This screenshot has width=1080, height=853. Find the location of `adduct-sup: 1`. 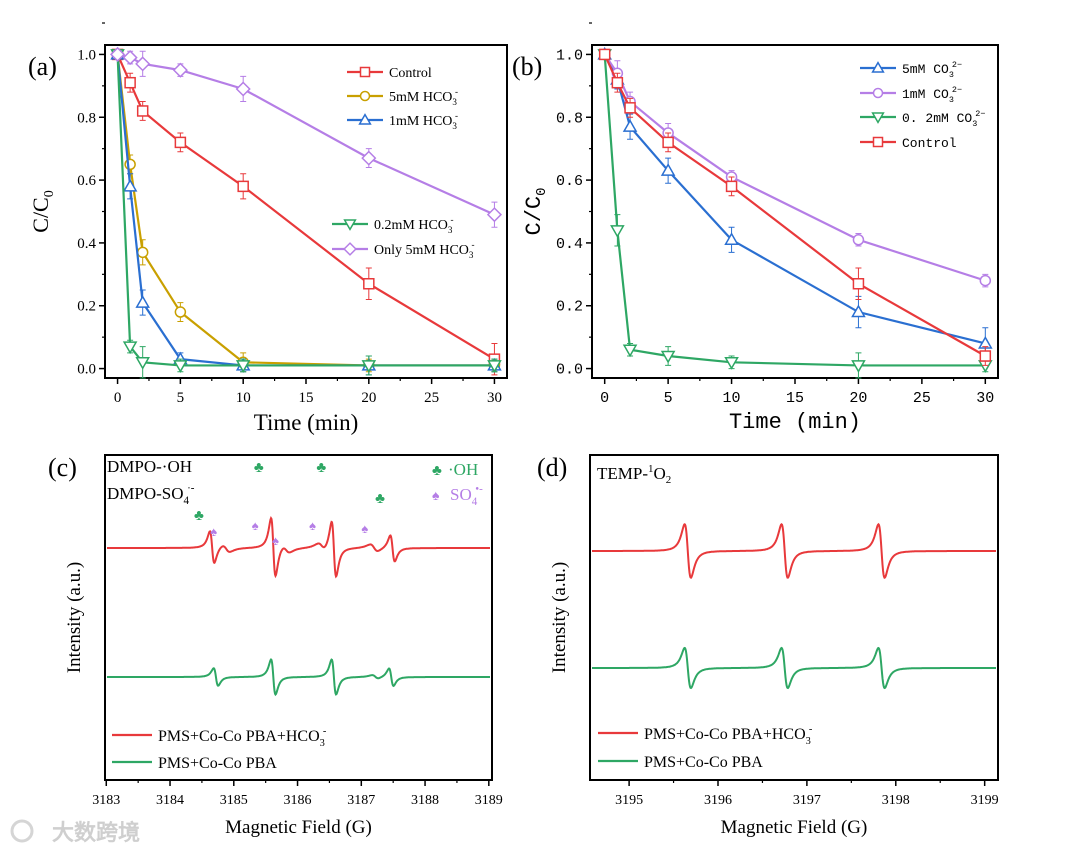

adduct-sup: 1 is located at coordinates (651, 469).